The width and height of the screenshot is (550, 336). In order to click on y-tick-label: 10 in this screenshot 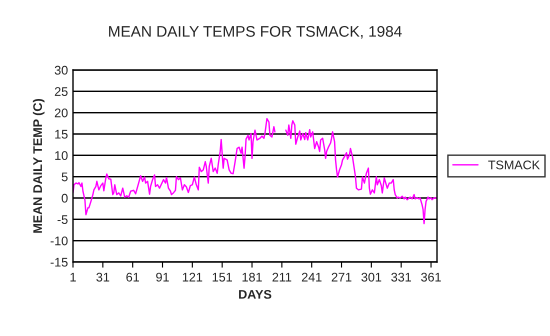, I will do `click(61, 155)`.